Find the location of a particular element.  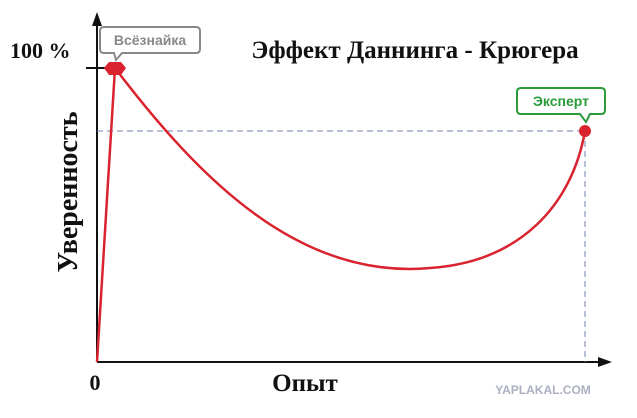

novice-point is located at coordinates (115, 68).